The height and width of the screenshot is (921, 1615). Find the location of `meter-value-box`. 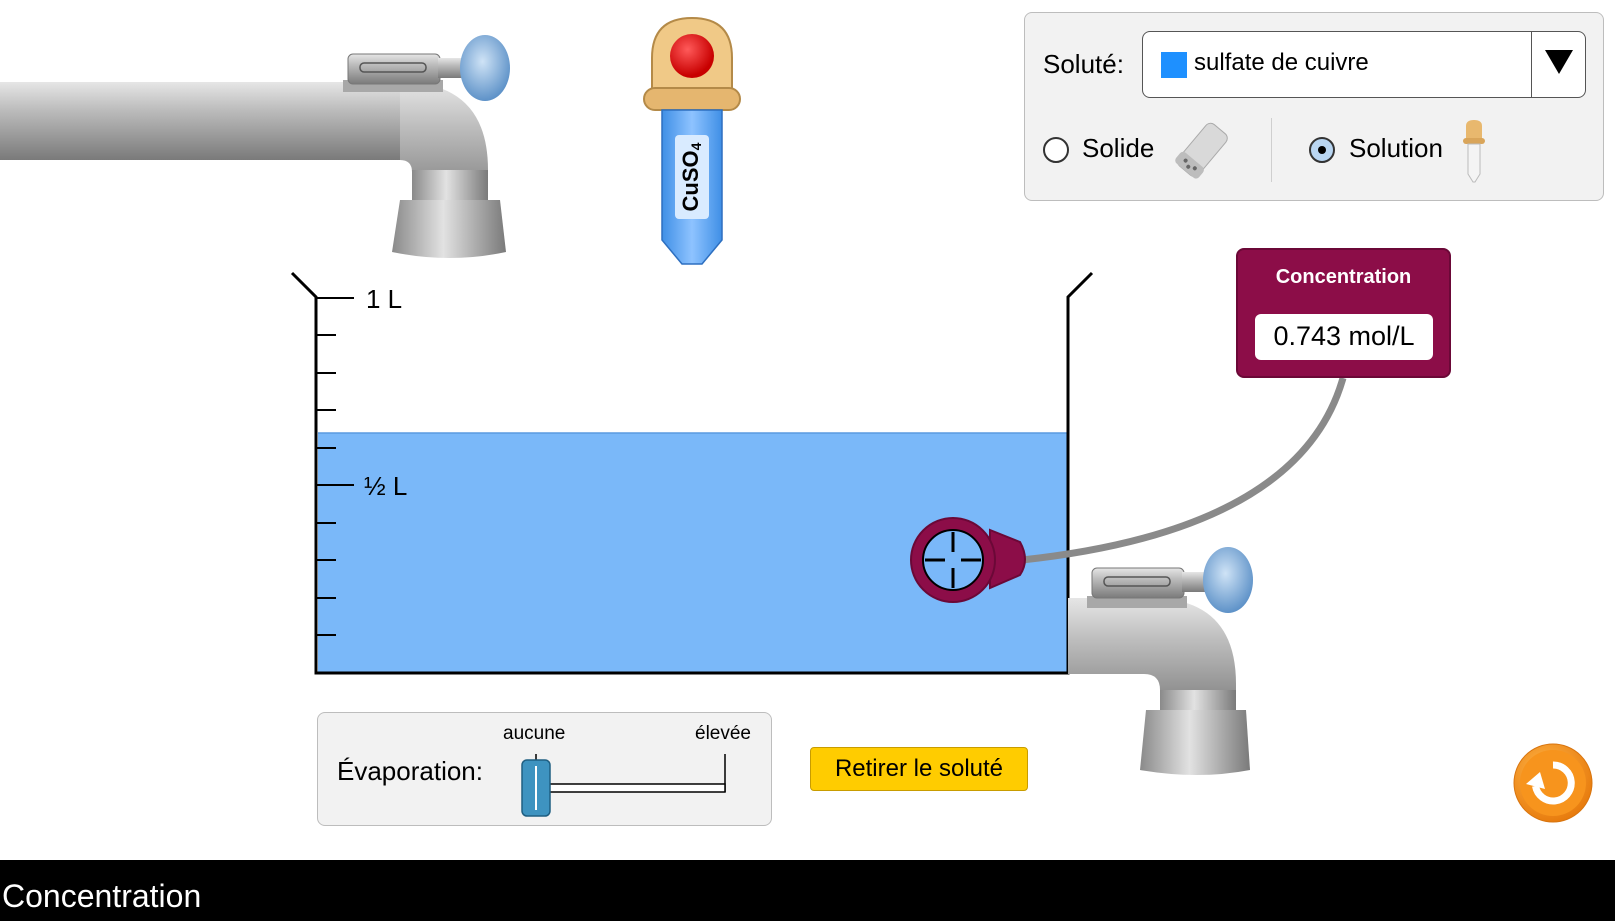

meter-value-box is located at coordinates (1344, 337).